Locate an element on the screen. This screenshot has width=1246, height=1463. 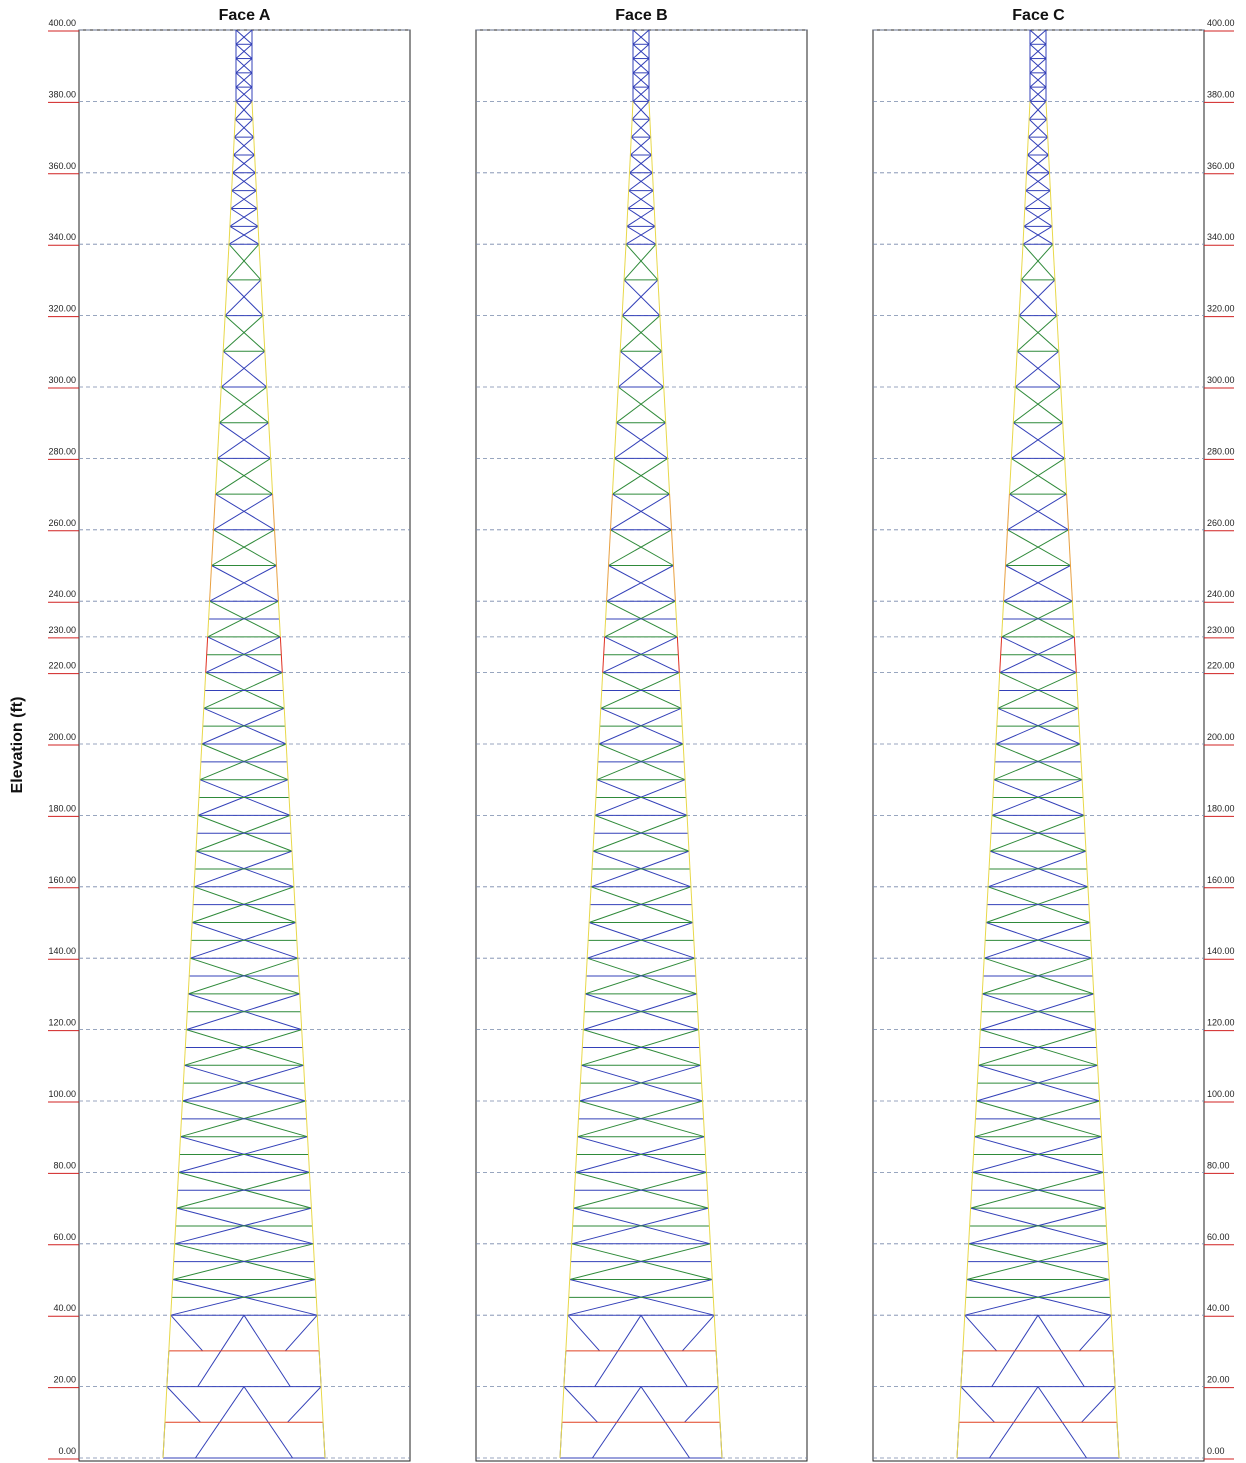
elevation-label: 200.00 is located at coordinates (1221, 737).